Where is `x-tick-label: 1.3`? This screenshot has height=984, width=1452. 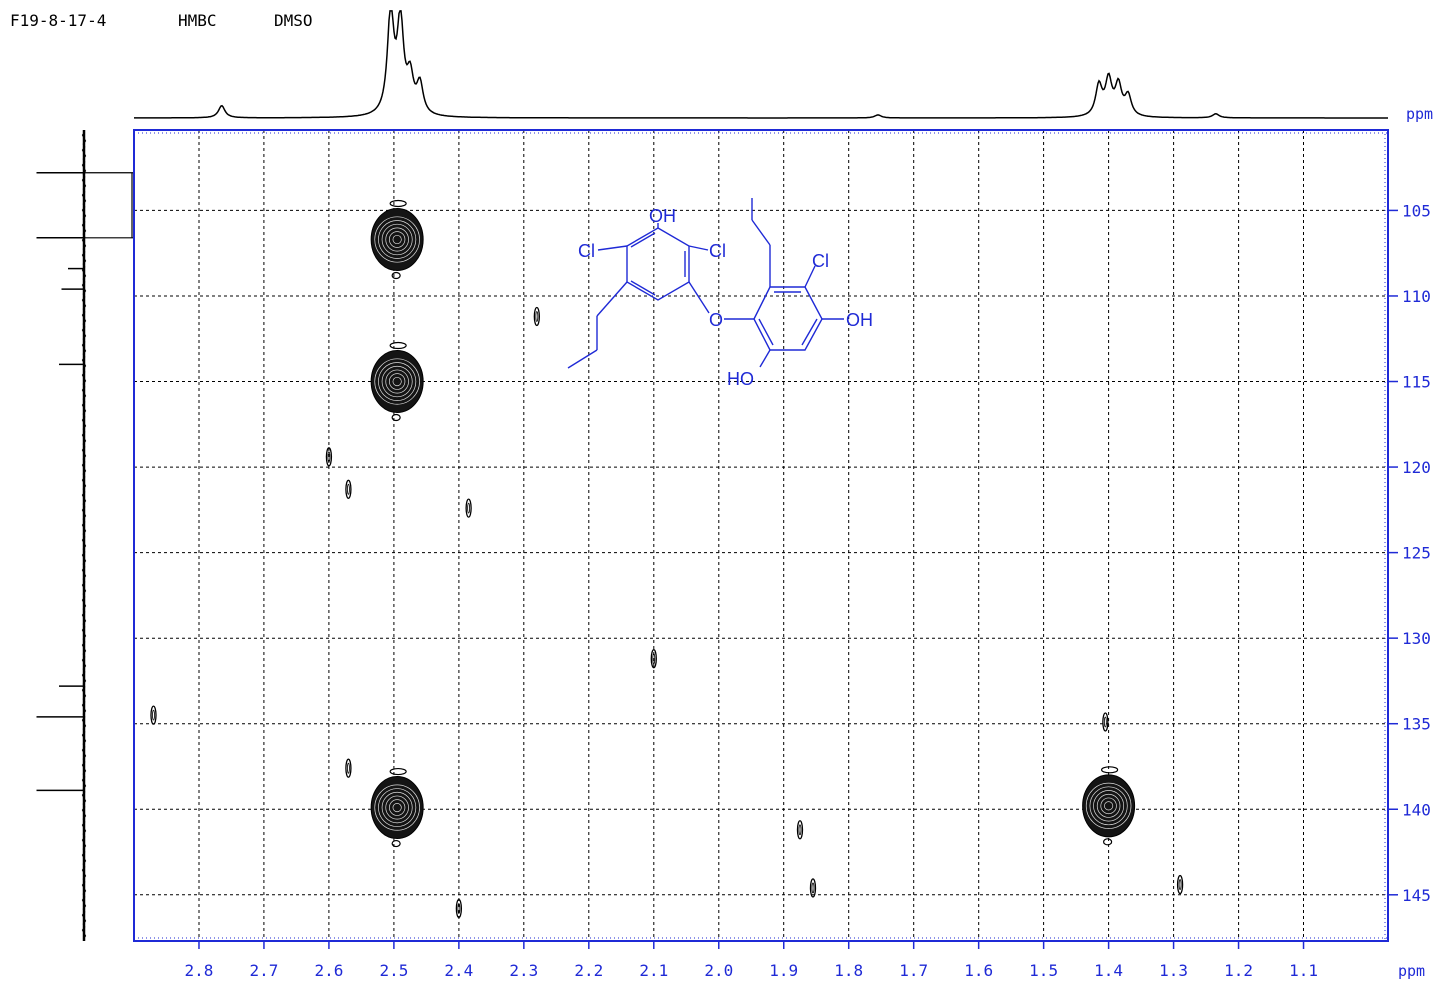
x-tick-label: 1.3 is located at coordinates (1173, 970).